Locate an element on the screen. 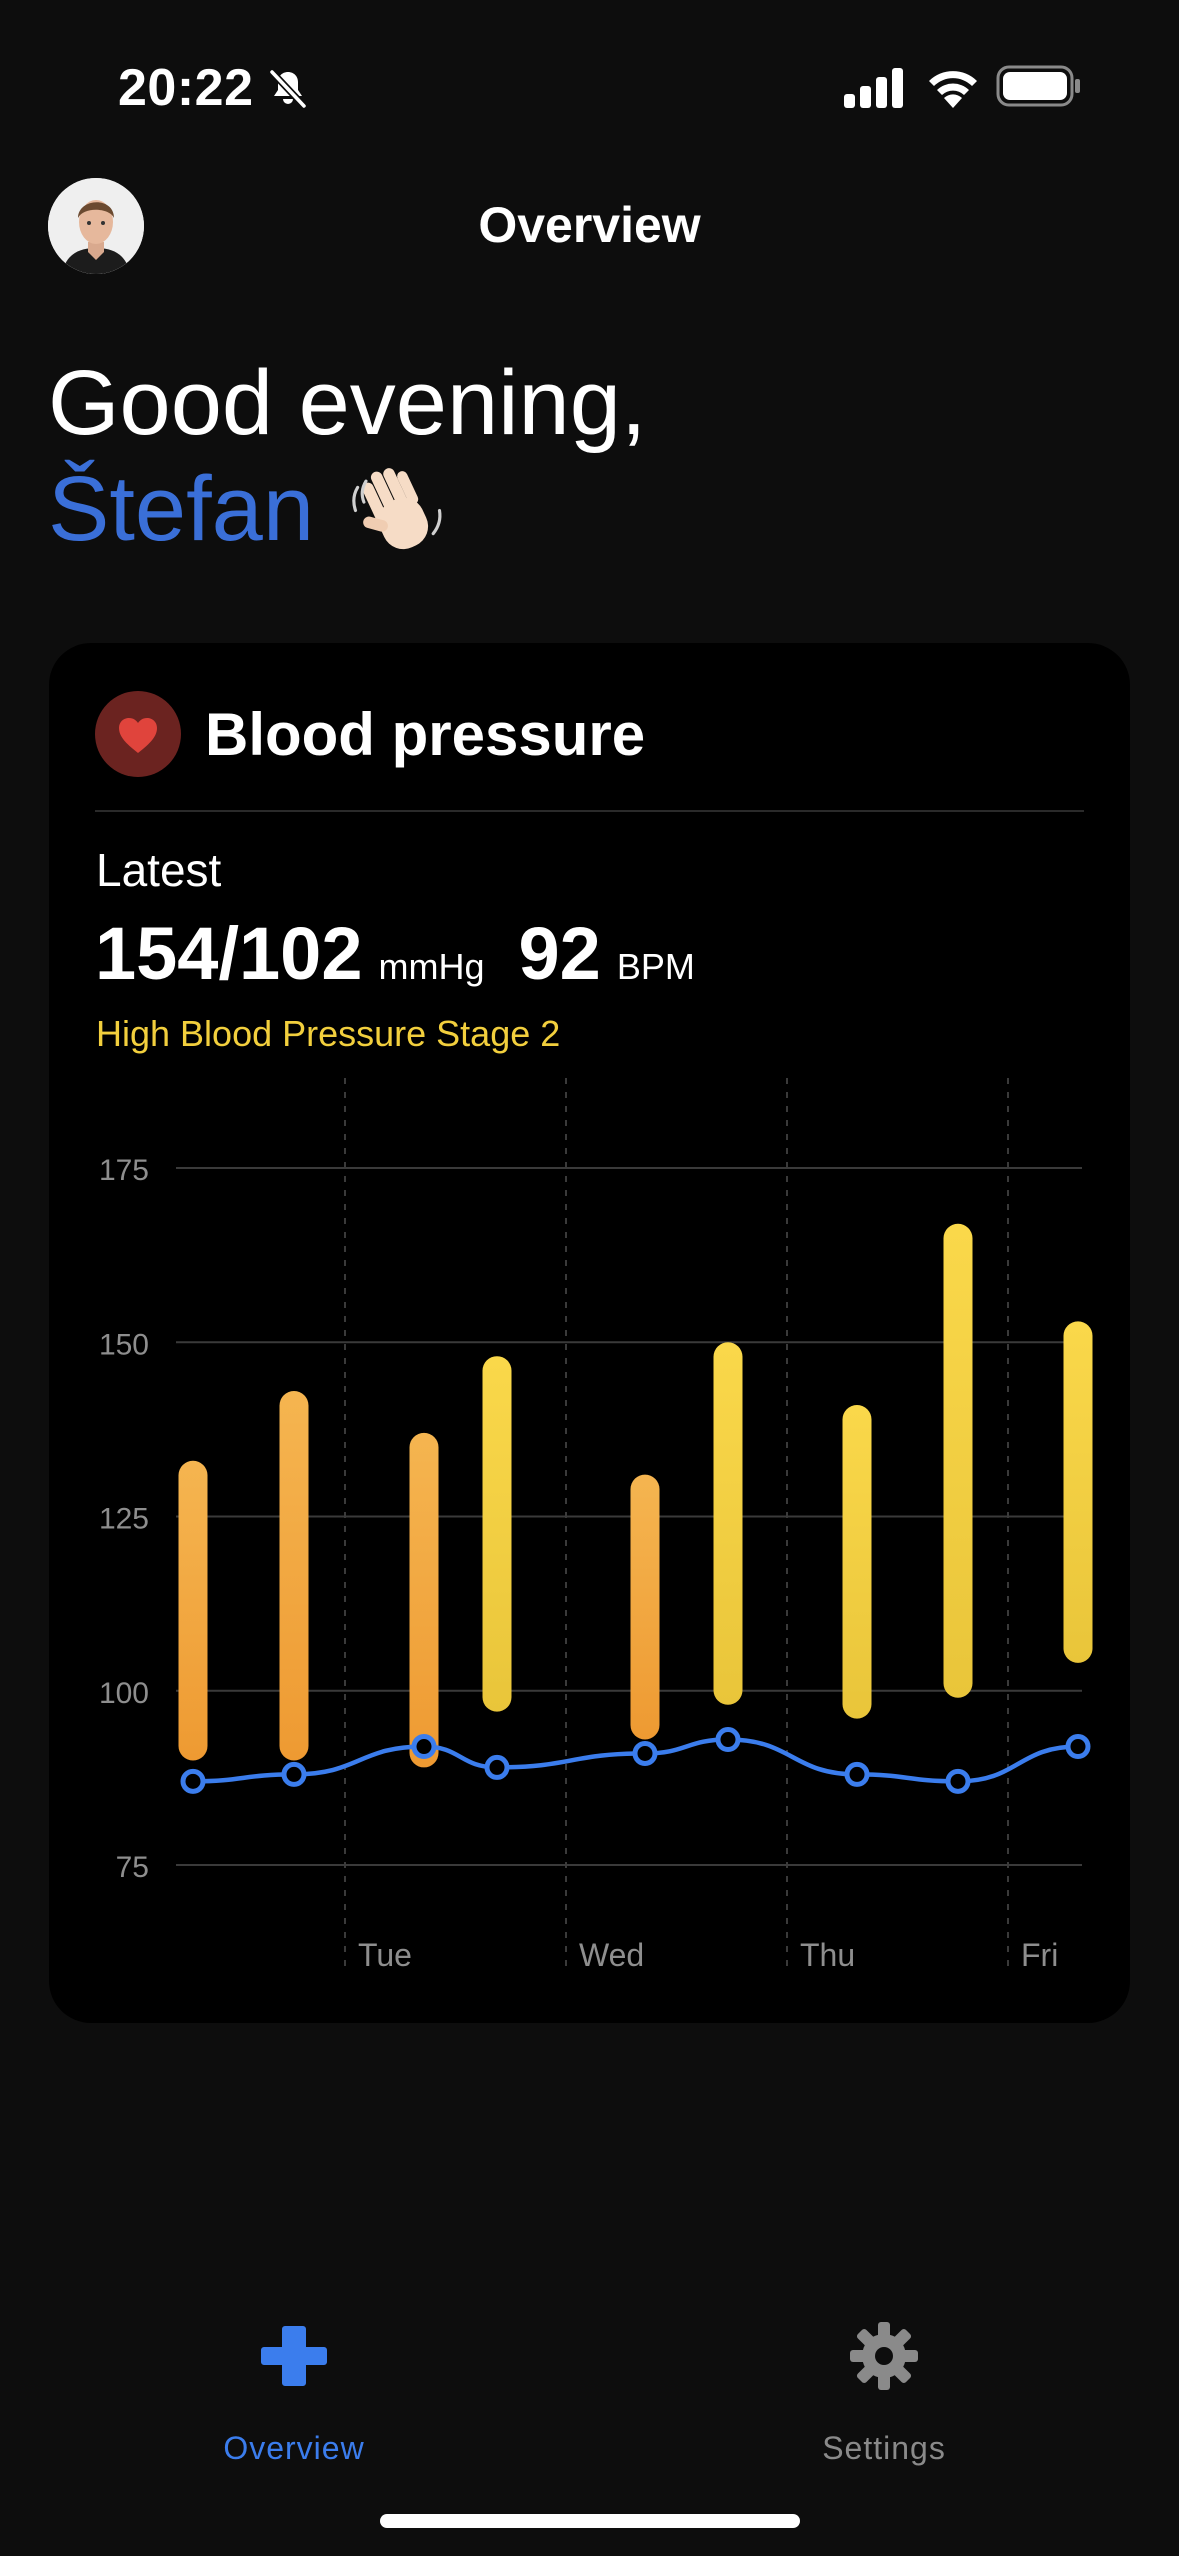 The image size is (1179, 2556). status-time: 20:22 is located at coordinates (186, 88).